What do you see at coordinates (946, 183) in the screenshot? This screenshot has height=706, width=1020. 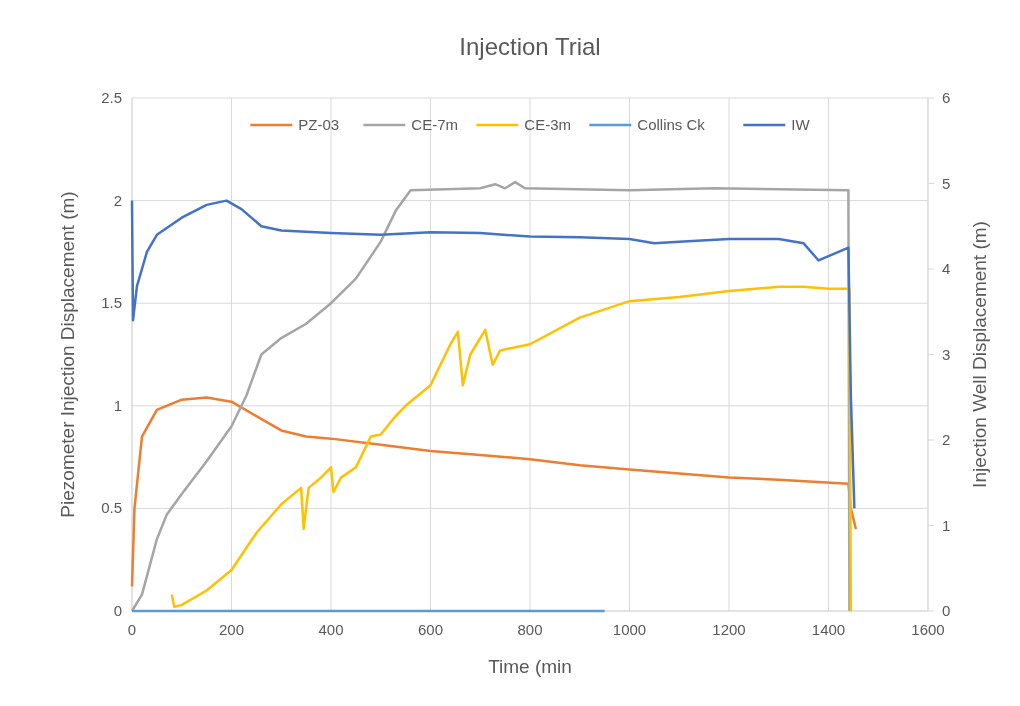 I see `y2-tick-label: 5` at bounding box center [946, 183].